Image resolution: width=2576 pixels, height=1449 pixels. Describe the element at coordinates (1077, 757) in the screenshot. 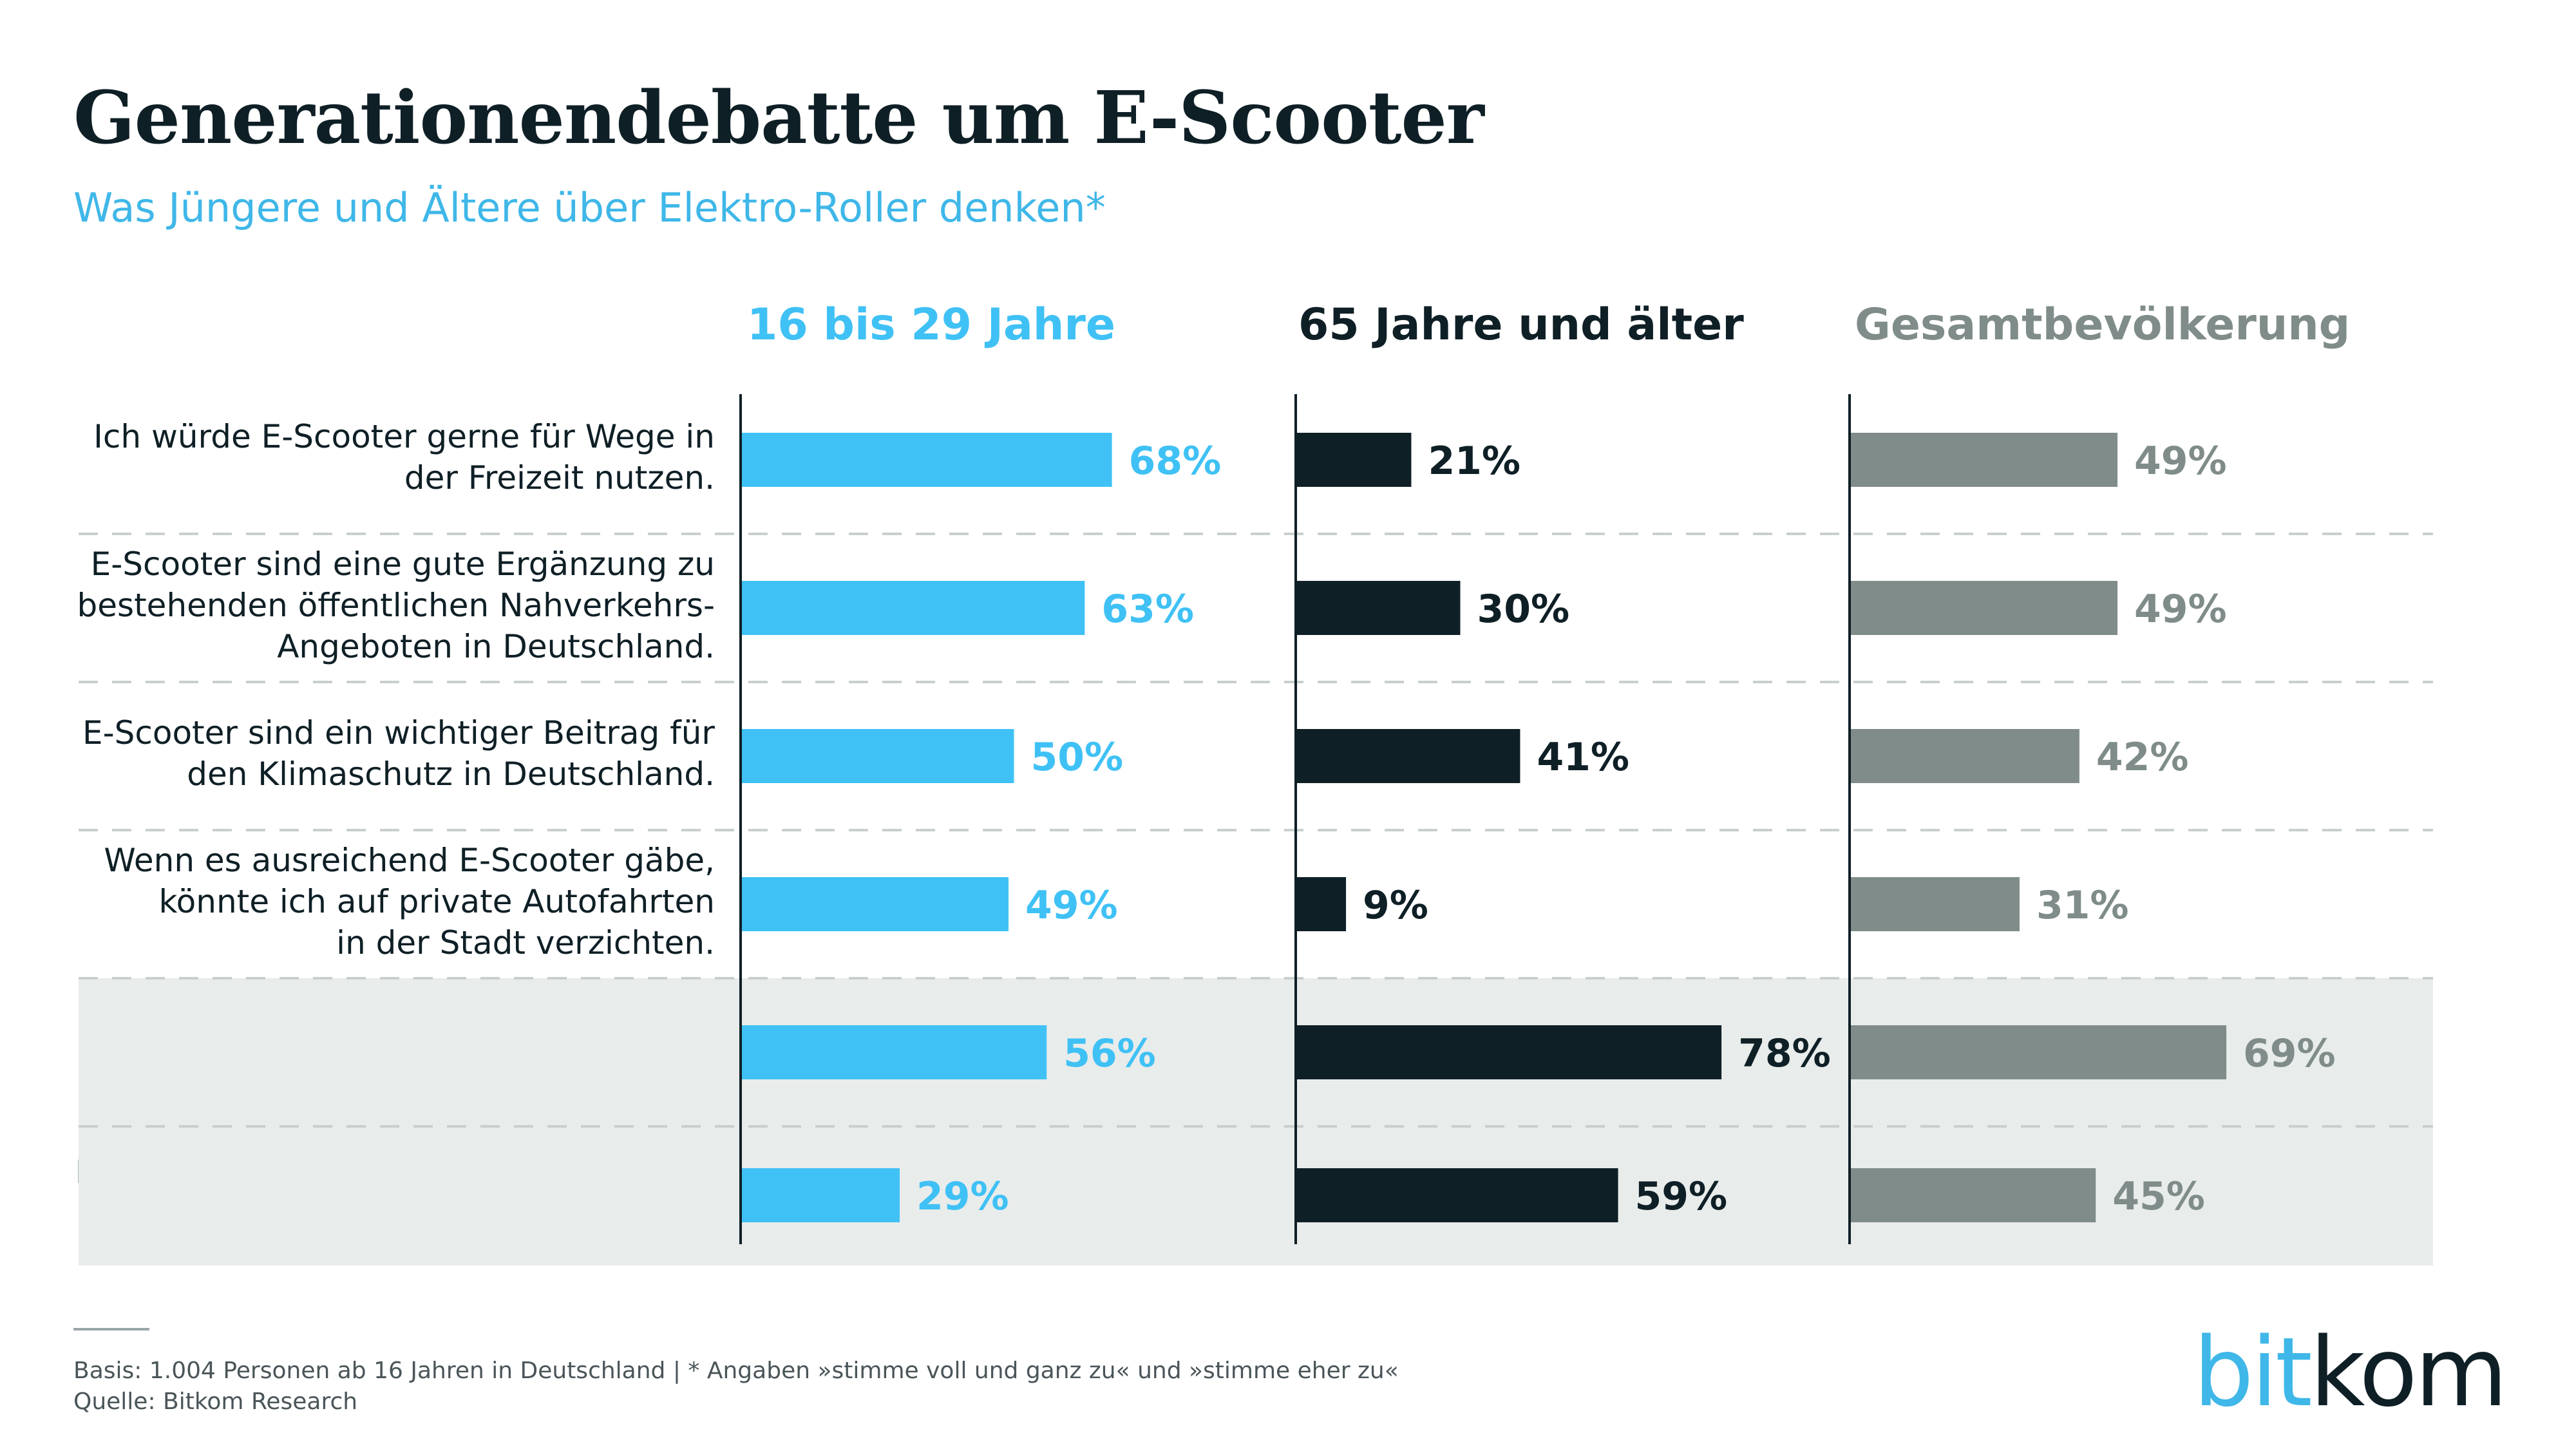

I see `value-label-young-row-3: 50%` at that location.